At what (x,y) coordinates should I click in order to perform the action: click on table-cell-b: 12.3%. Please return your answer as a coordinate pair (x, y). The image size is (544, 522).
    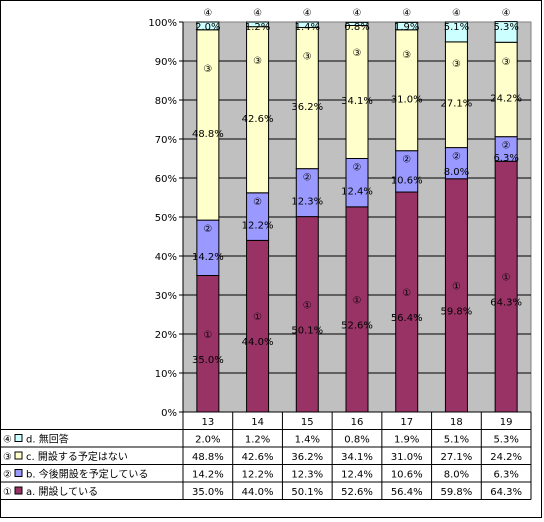
    Looking at the image, I should click on (307, 474).